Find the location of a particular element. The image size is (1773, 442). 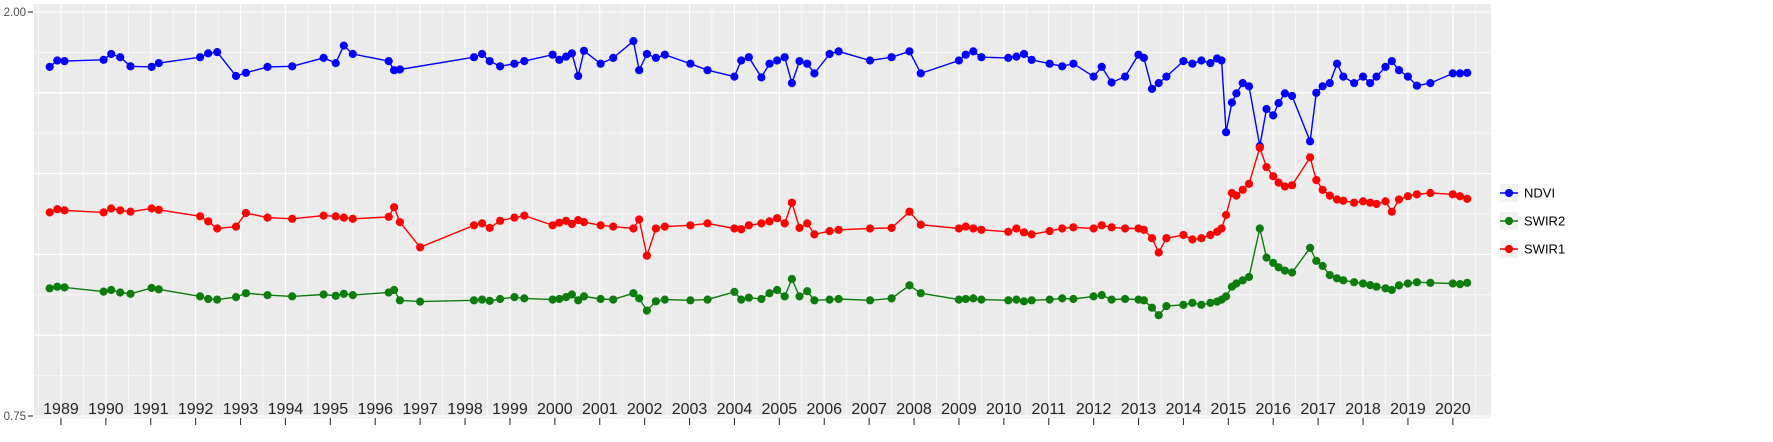

legend-label: SWIR1 is located at coordinates (1544, 249).